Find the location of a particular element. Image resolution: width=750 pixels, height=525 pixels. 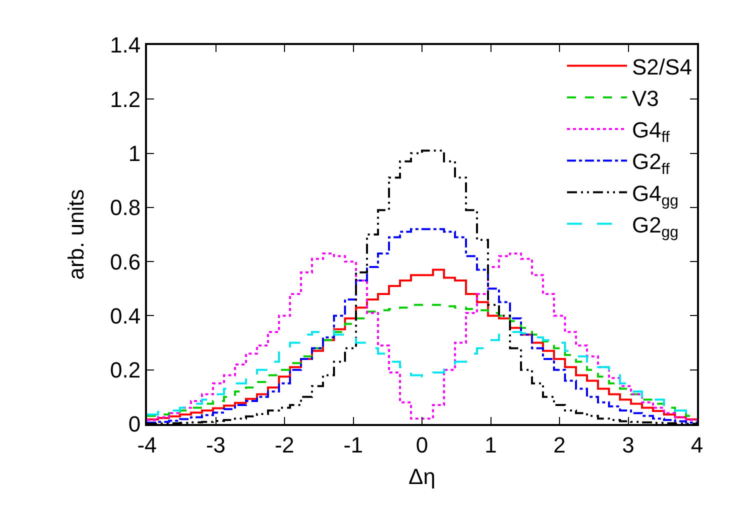

x-tick-label: 1 is located at coordinates (490, 445).